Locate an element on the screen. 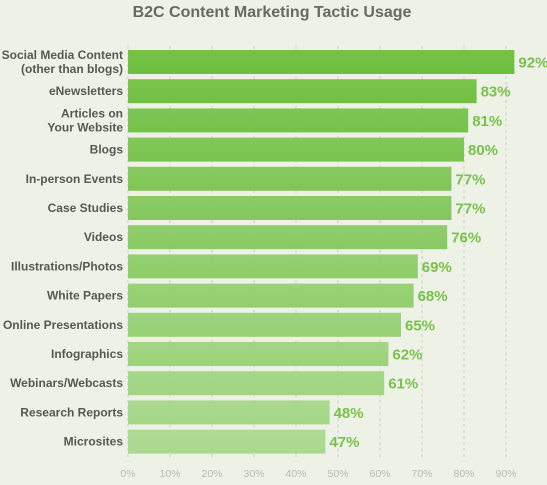 This screenshot has width=547, height=485. category-label-0-1: (other than blogs) is located at coordinates (72, 69).